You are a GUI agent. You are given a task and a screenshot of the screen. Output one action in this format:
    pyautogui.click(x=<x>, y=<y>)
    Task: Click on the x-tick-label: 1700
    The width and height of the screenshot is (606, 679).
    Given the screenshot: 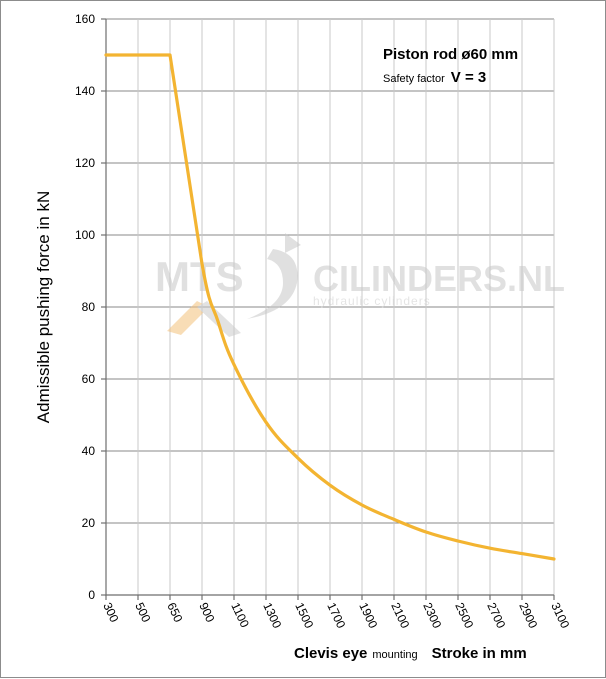 What is the action you would take?
    pyautogui.click(x=336, y=615)
    